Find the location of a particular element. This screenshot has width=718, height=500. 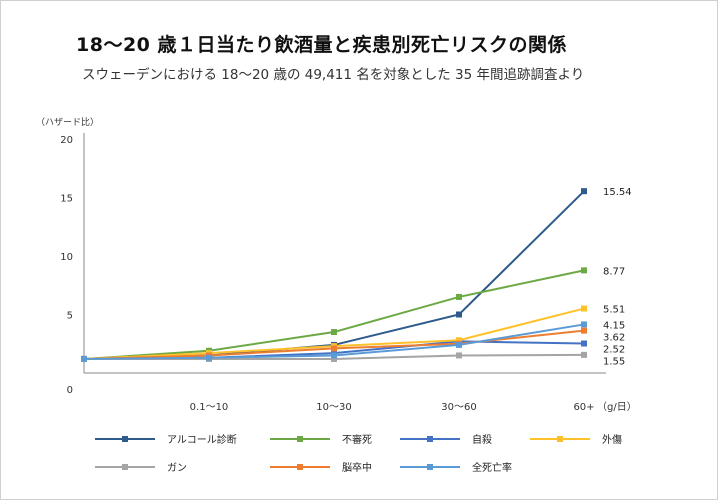

y-tick-label: 10 is located at coordinates (66, 257).